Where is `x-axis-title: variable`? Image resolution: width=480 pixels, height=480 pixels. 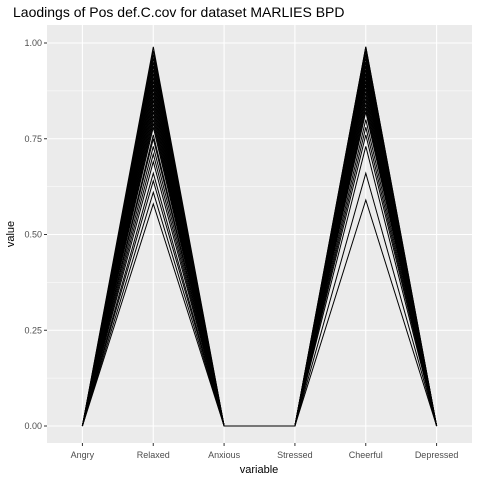
x-axis-title: variable is located at coordinates (259, 470).